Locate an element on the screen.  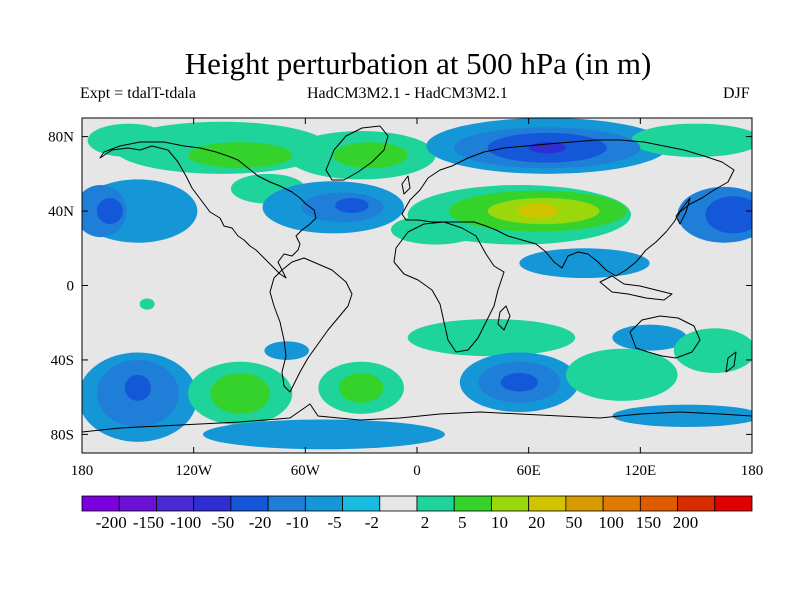
y-tick-label: 80S is located at coordinates (62, 435).